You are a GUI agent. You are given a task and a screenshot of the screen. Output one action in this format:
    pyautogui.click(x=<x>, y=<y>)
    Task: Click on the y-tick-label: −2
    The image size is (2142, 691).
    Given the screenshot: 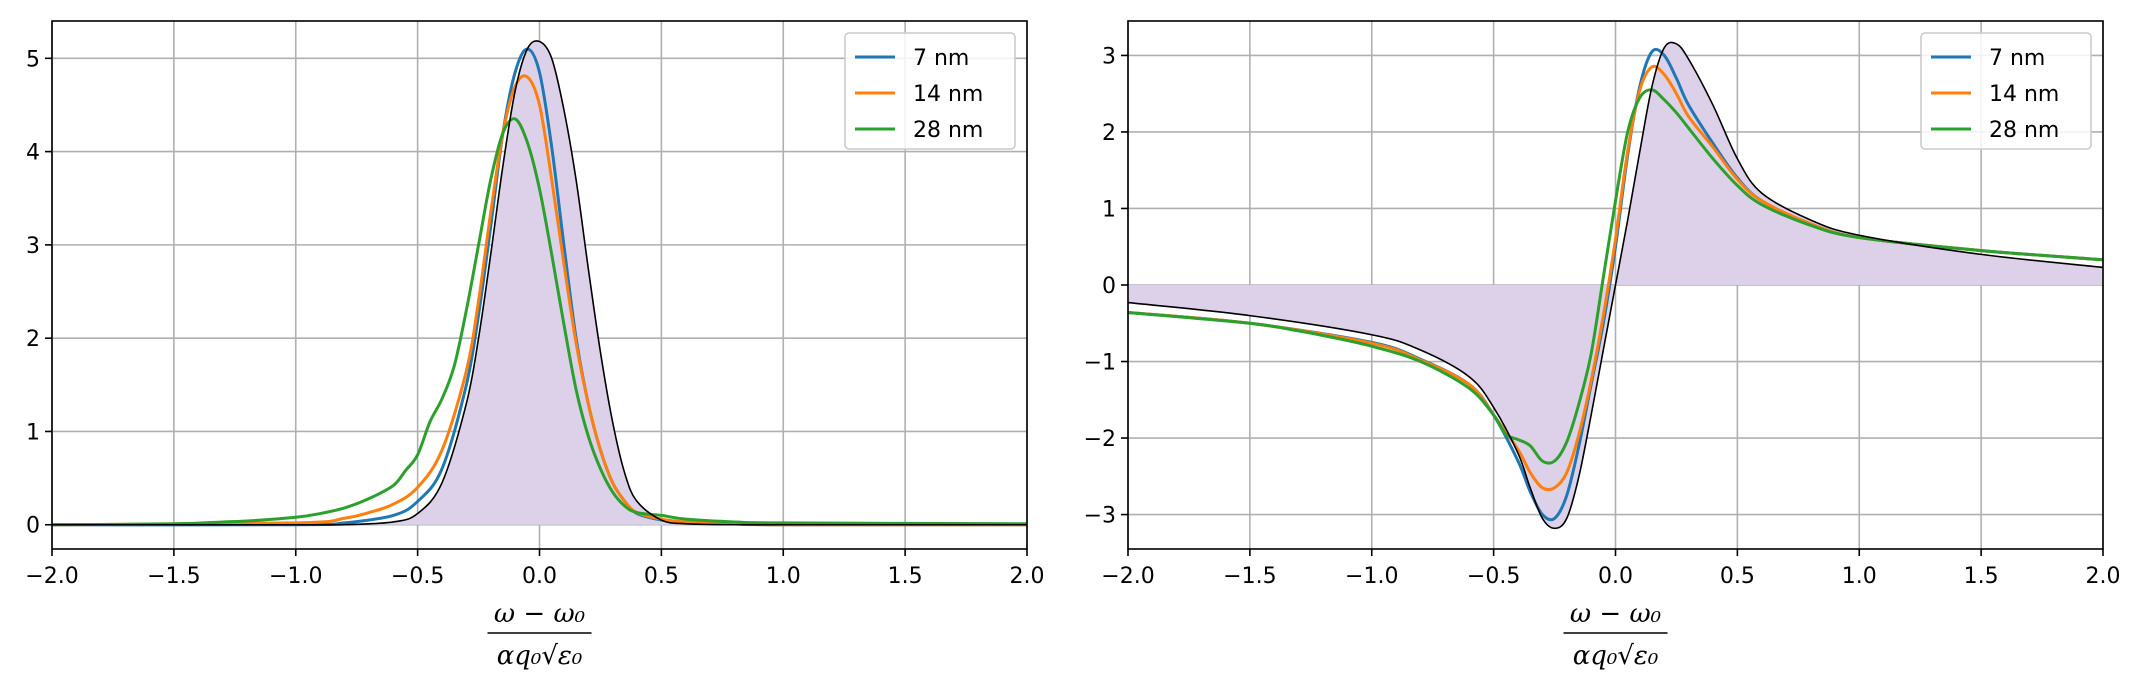 What is the action you would take?
    pyautogui.click(x=1100, y=439)
    